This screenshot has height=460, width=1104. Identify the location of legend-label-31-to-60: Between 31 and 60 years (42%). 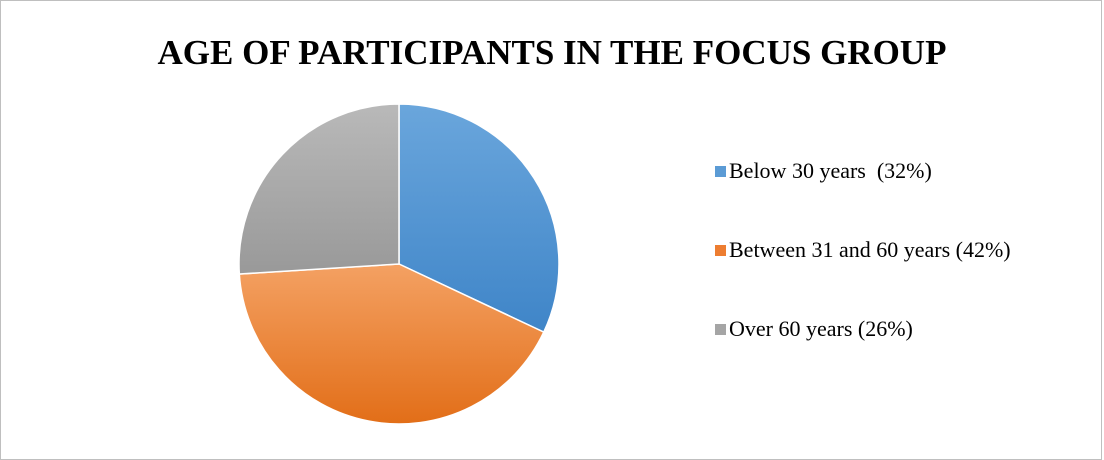
(870, 249).